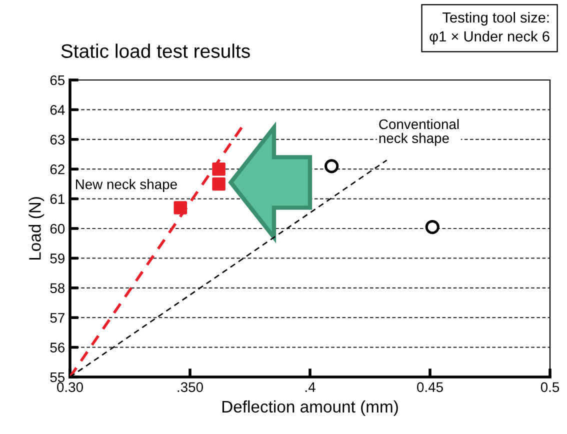  I want to click on y-tick-label: 59, so click(57, 259).